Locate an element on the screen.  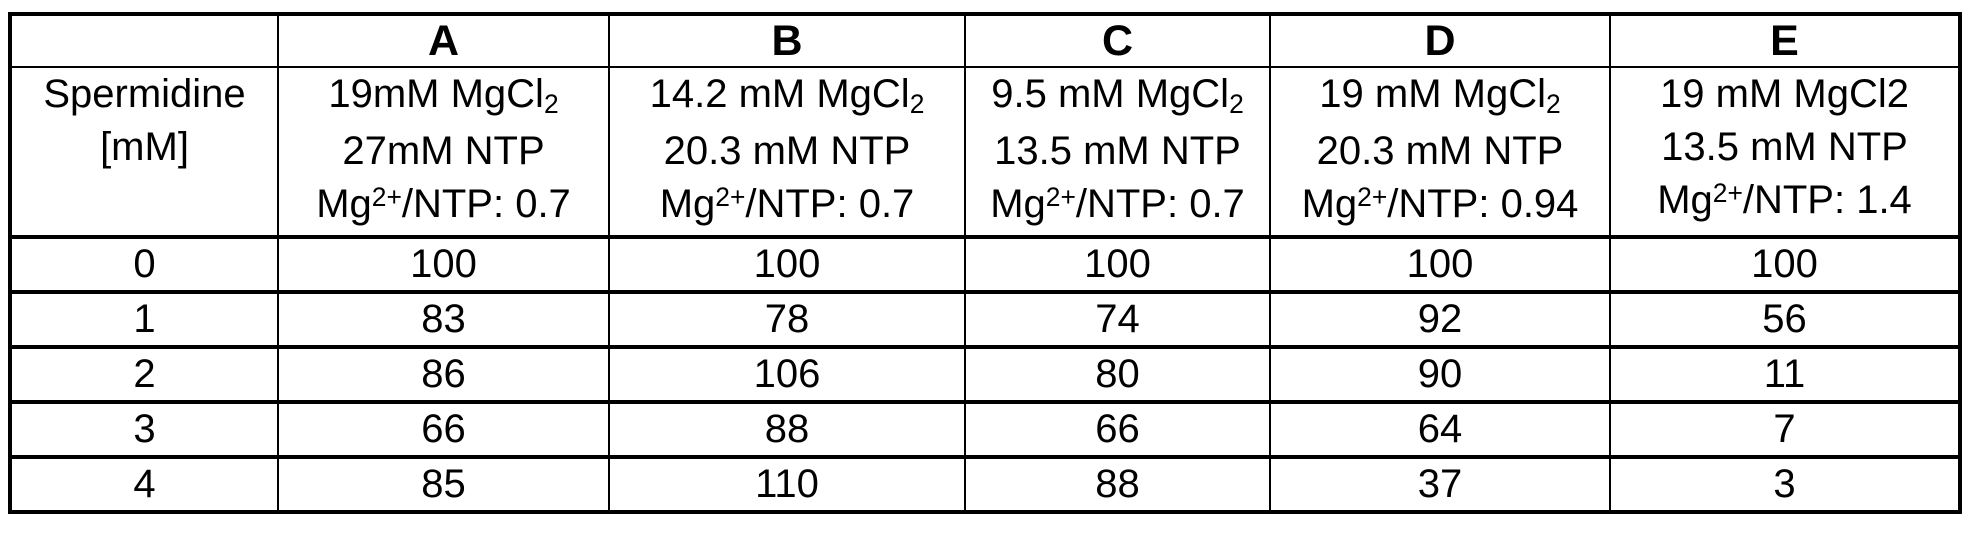
condition-text: /NTP: 1.4 is located at coordinates (1827, 200).